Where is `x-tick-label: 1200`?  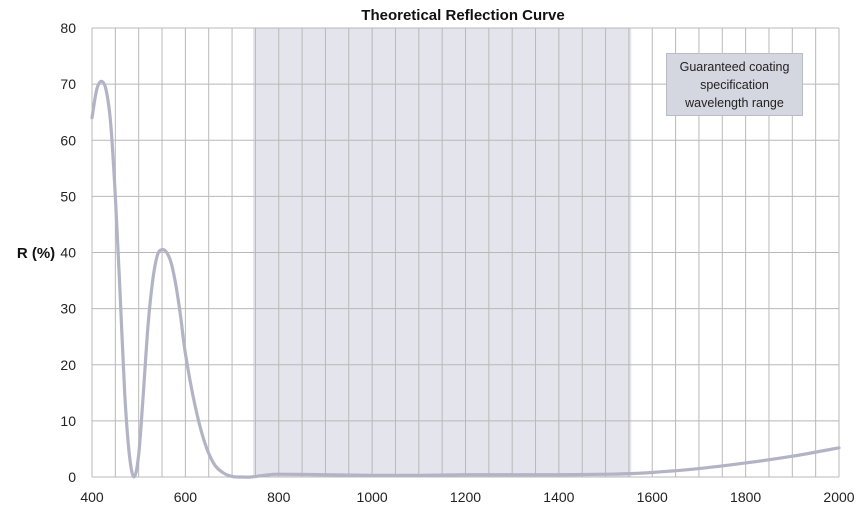 x-tick-label: 1200 is located at coordinates (465, 497).